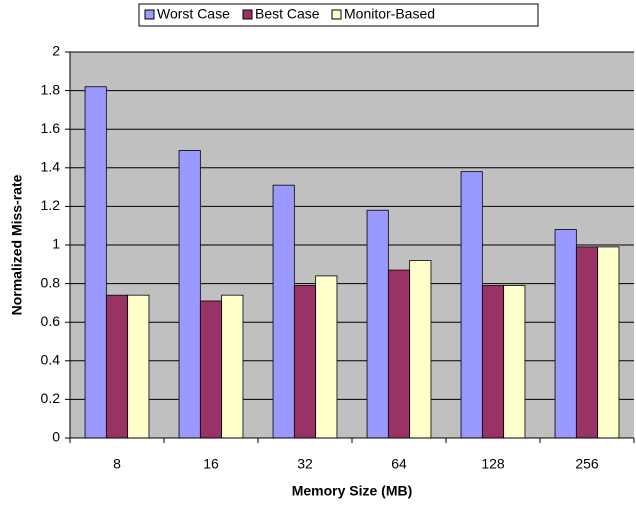 Image resolution: width=636 pixels, height=505 pixels. Describe the element at coordinates (493, 464) in the screenshot. I see `x-tick-label: 128` at that location.